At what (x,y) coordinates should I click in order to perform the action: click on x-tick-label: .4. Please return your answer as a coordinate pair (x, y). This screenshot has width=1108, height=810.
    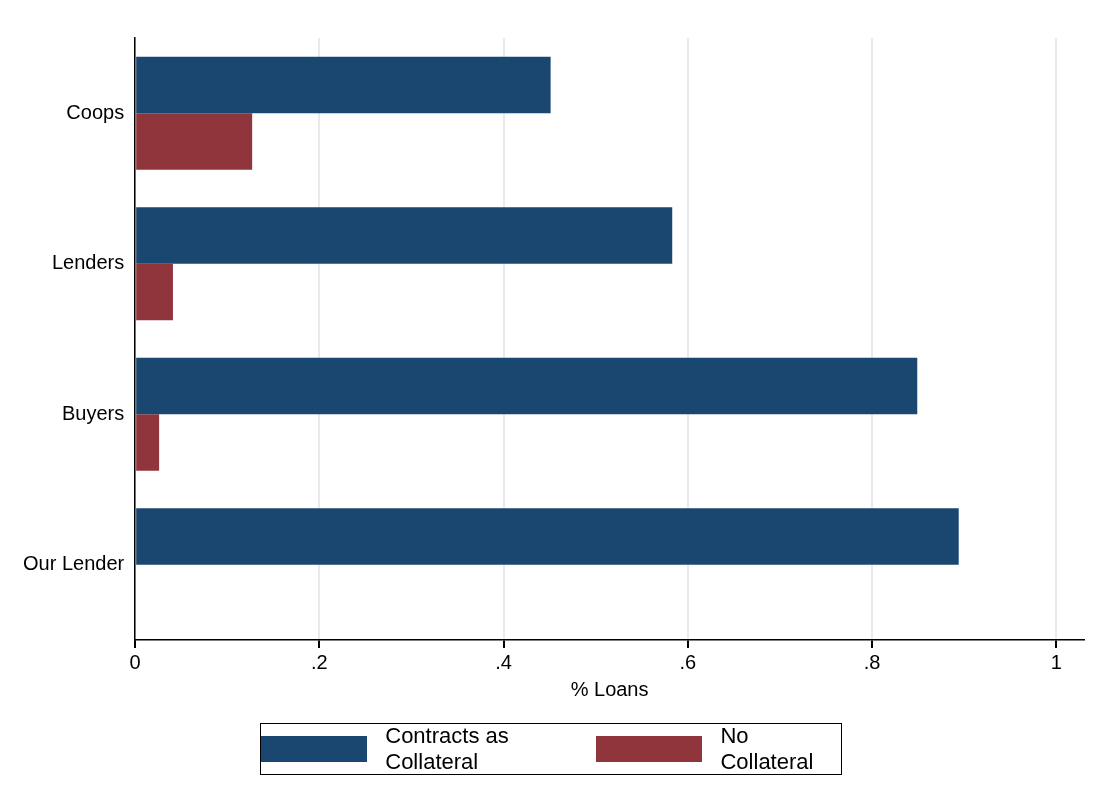
    Looking at the image, I should click on (503, 661).